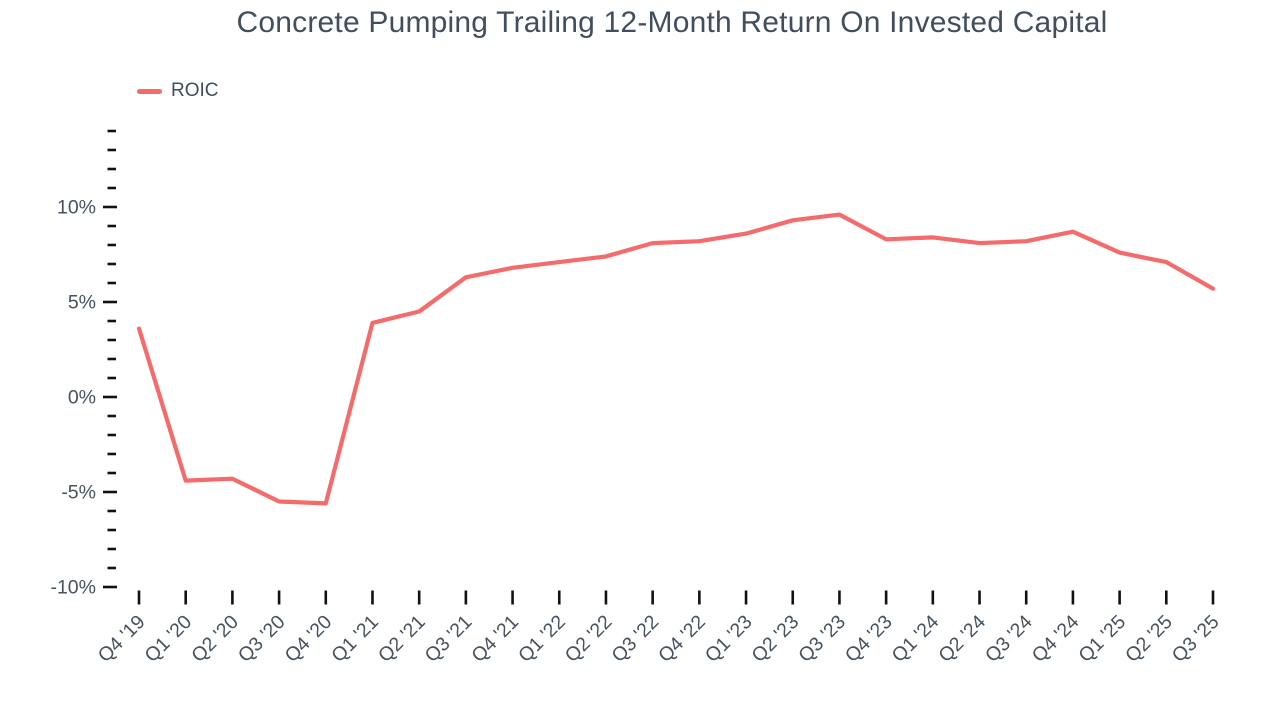  Describe the element at coordinates (215, 639) in the screenshot. I see `x-axis-label: Q2 '20` at that location.